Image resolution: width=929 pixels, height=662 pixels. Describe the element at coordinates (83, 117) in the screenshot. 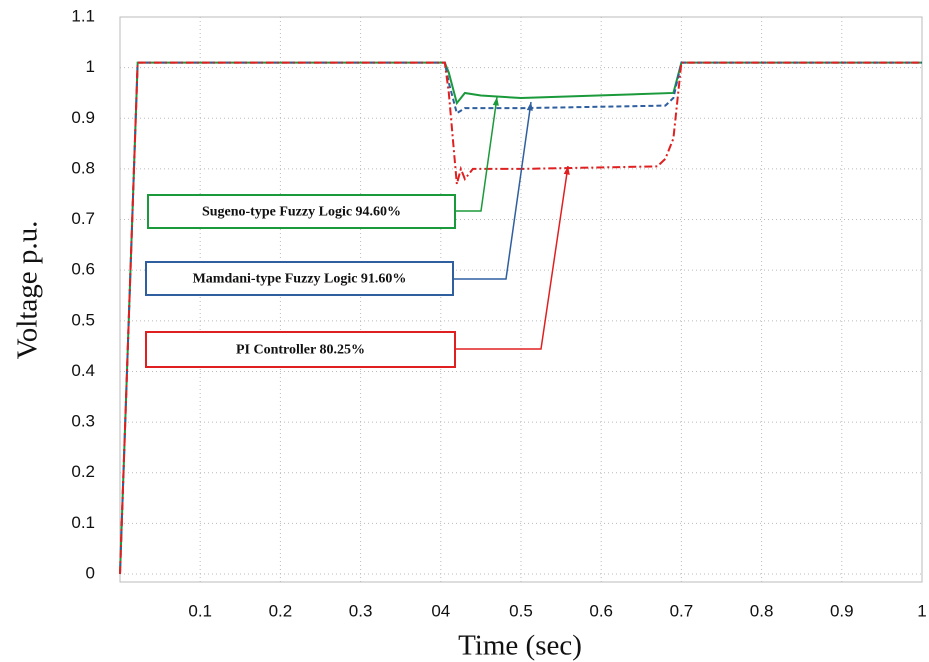

I see `y-tick-label: 0.9` at that location.